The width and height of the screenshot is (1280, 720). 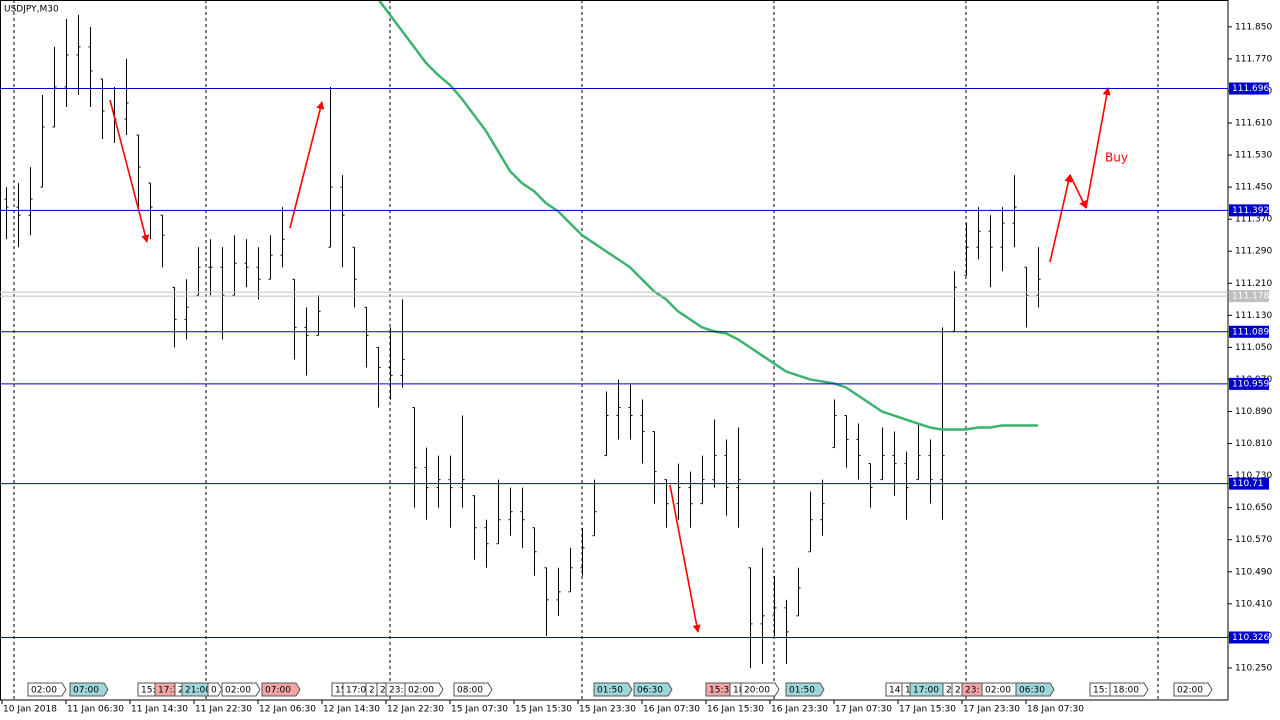 I want to click on event-label: 17:3, so click(x=168, y=691).